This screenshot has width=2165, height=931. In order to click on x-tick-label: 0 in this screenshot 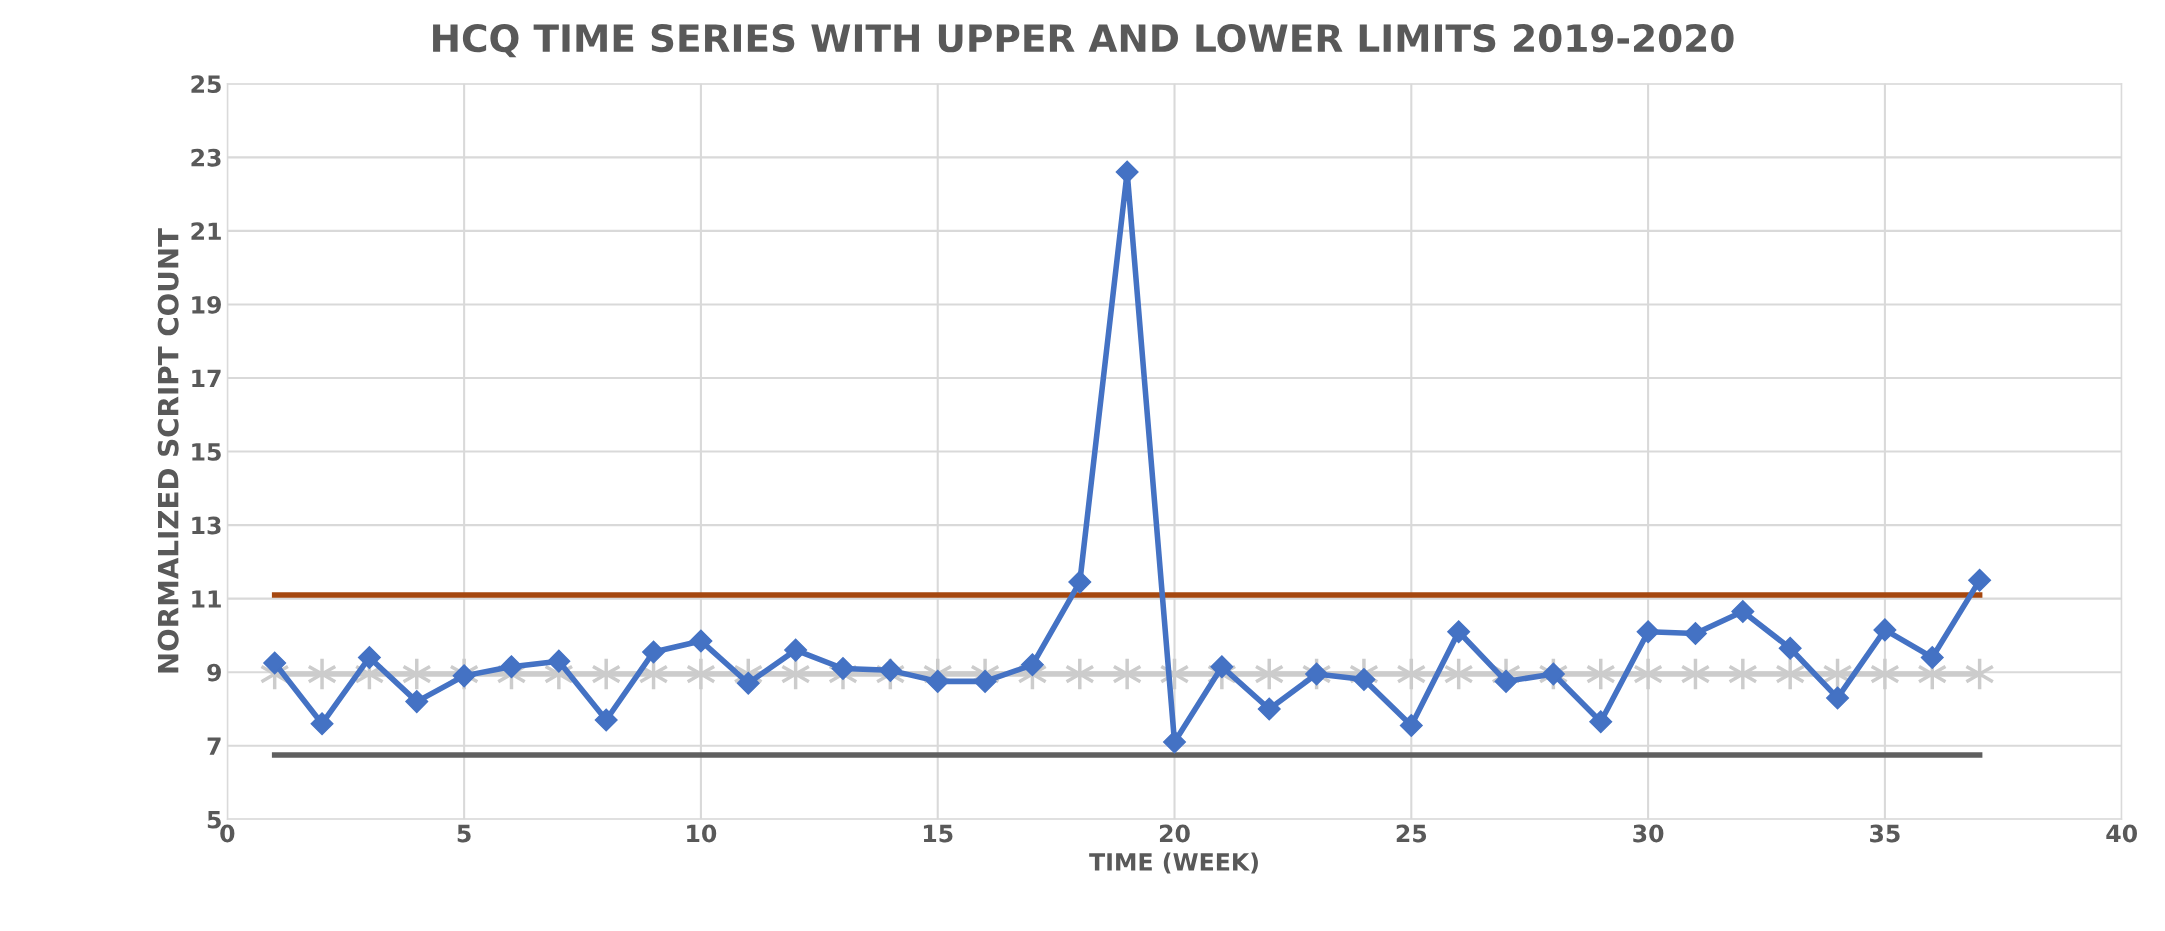, I will do `click(227, 833)`.